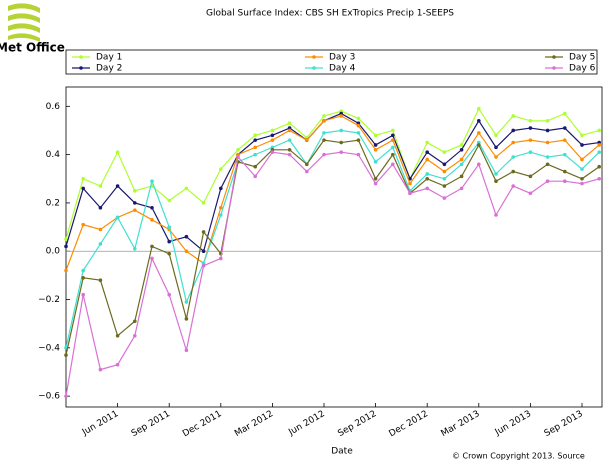 This screenshot has height=462, width=603. I want to click on legend-label: Day 5, so click(582, 58).